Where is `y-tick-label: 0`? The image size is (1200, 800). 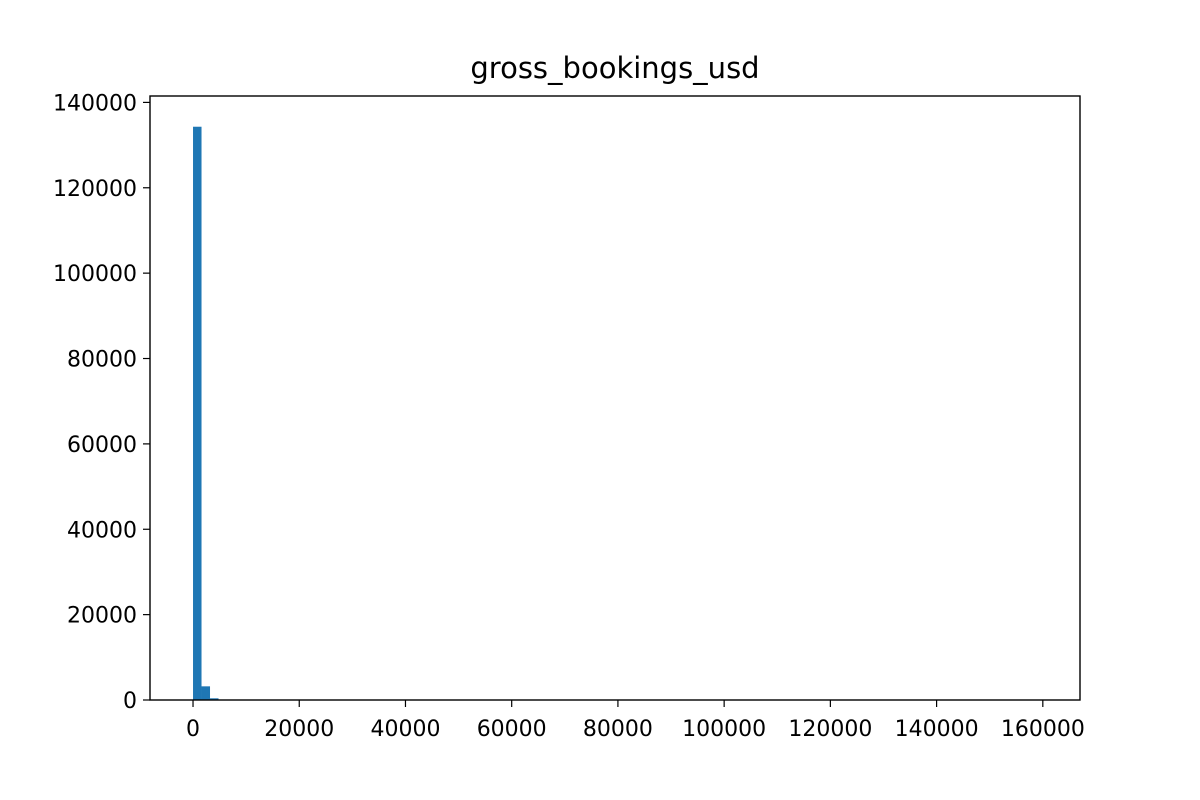 y-tick-label: 0 is located at coordinates (130, 701).